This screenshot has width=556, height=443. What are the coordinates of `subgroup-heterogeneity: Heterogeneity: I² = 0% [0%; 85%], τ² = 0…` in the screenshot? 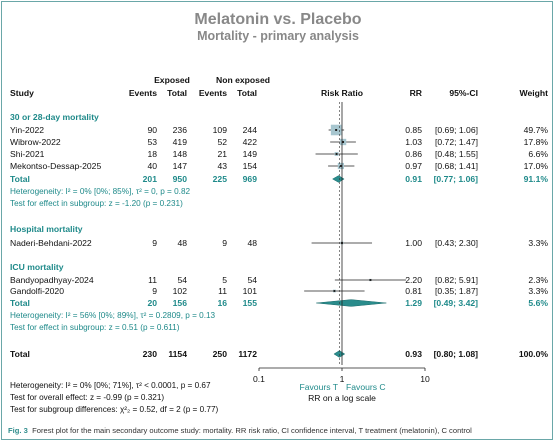 It's located at (100, 191).